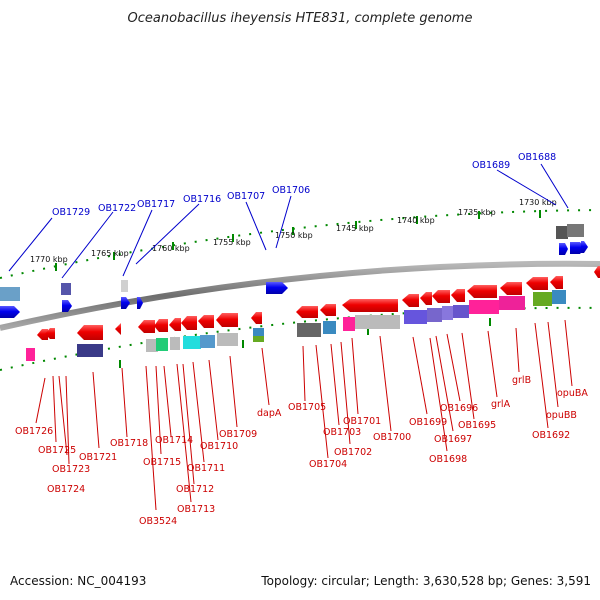  What do you see at coordinates (57, 450) in the screenshot?
I see `gene-label-reverse: OB1725` at bounding box center [57, 450].